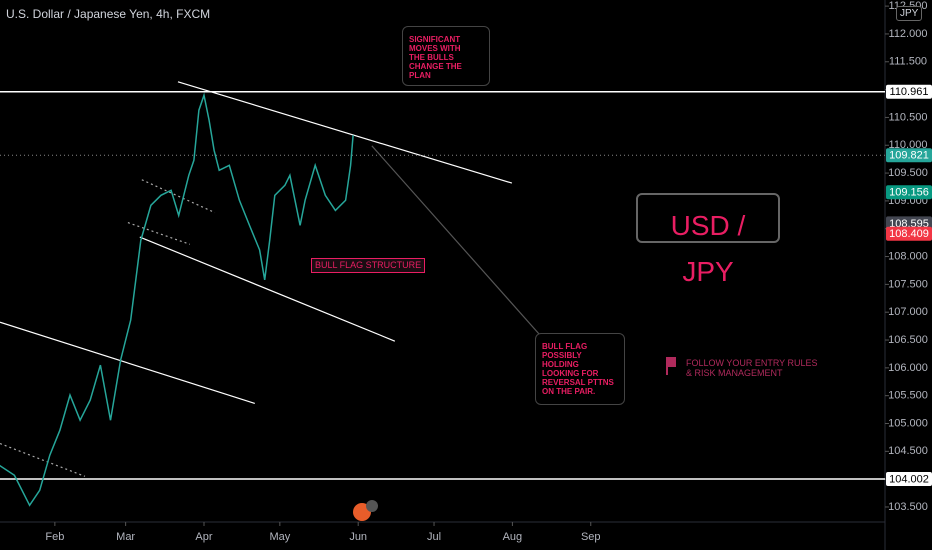 The width and height of the screenshot is (932, 550). I want to click on price-marker-label: 108.409, so click(909, 234).